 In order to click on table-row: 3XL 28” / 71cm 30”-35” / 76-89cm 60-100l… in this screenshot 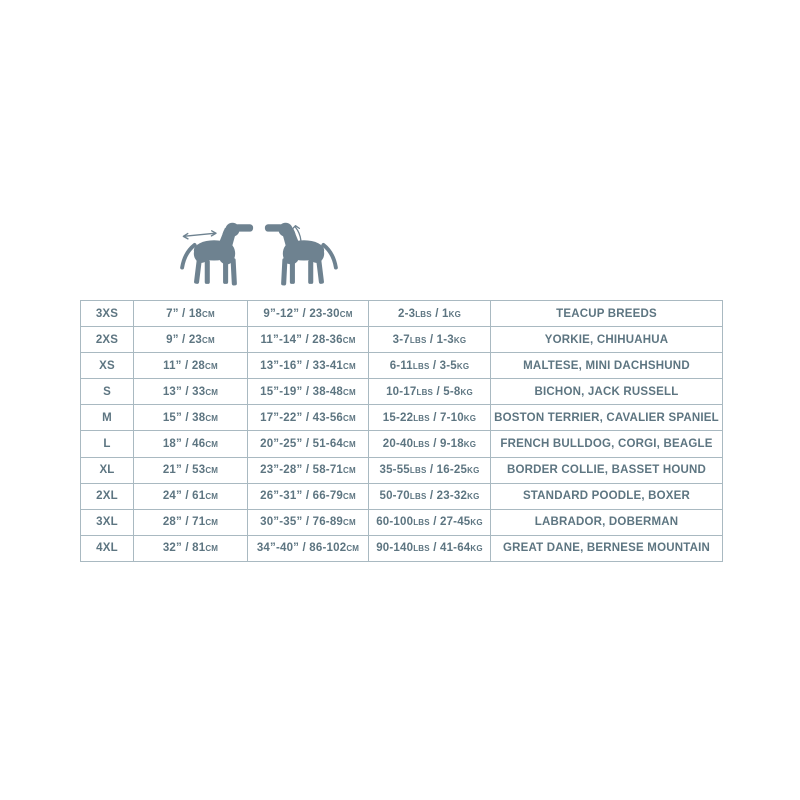, I will do `click(401, 522)`.